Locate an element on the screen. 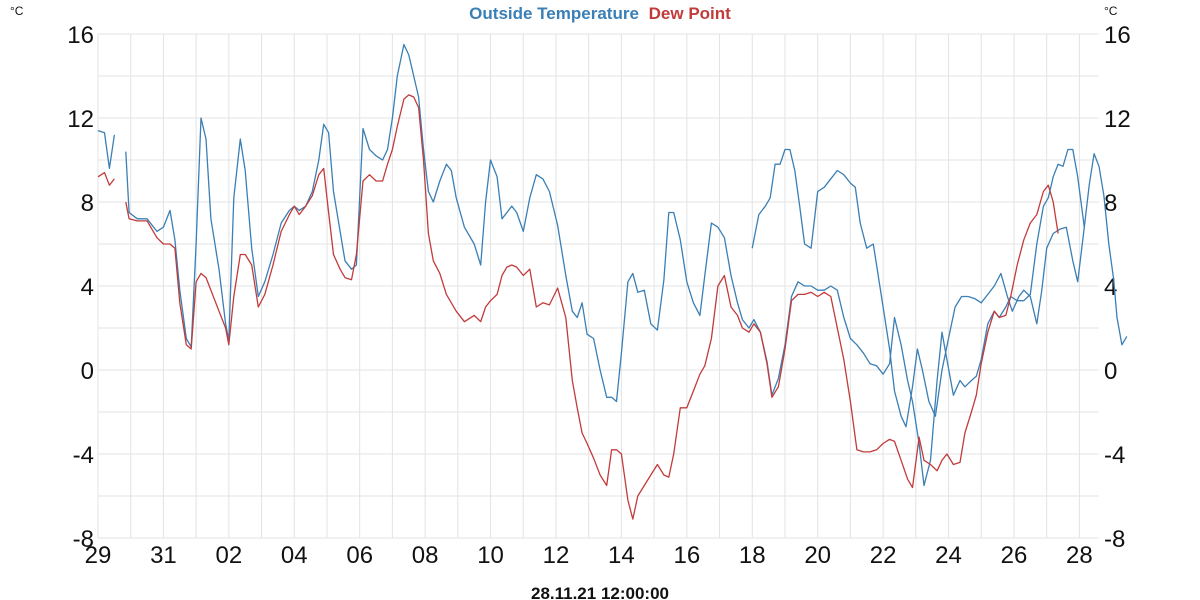 Image resolution: width=1200 pixels, height=600 pixels. x-tick-label: 10 is located at coordinates (490, 555).